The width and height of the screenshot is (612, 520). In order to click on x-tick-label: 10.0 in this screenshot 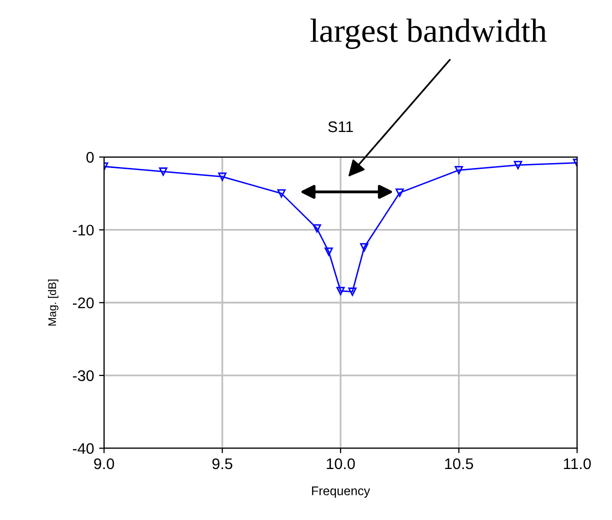, I will do `click(340, 464)`.